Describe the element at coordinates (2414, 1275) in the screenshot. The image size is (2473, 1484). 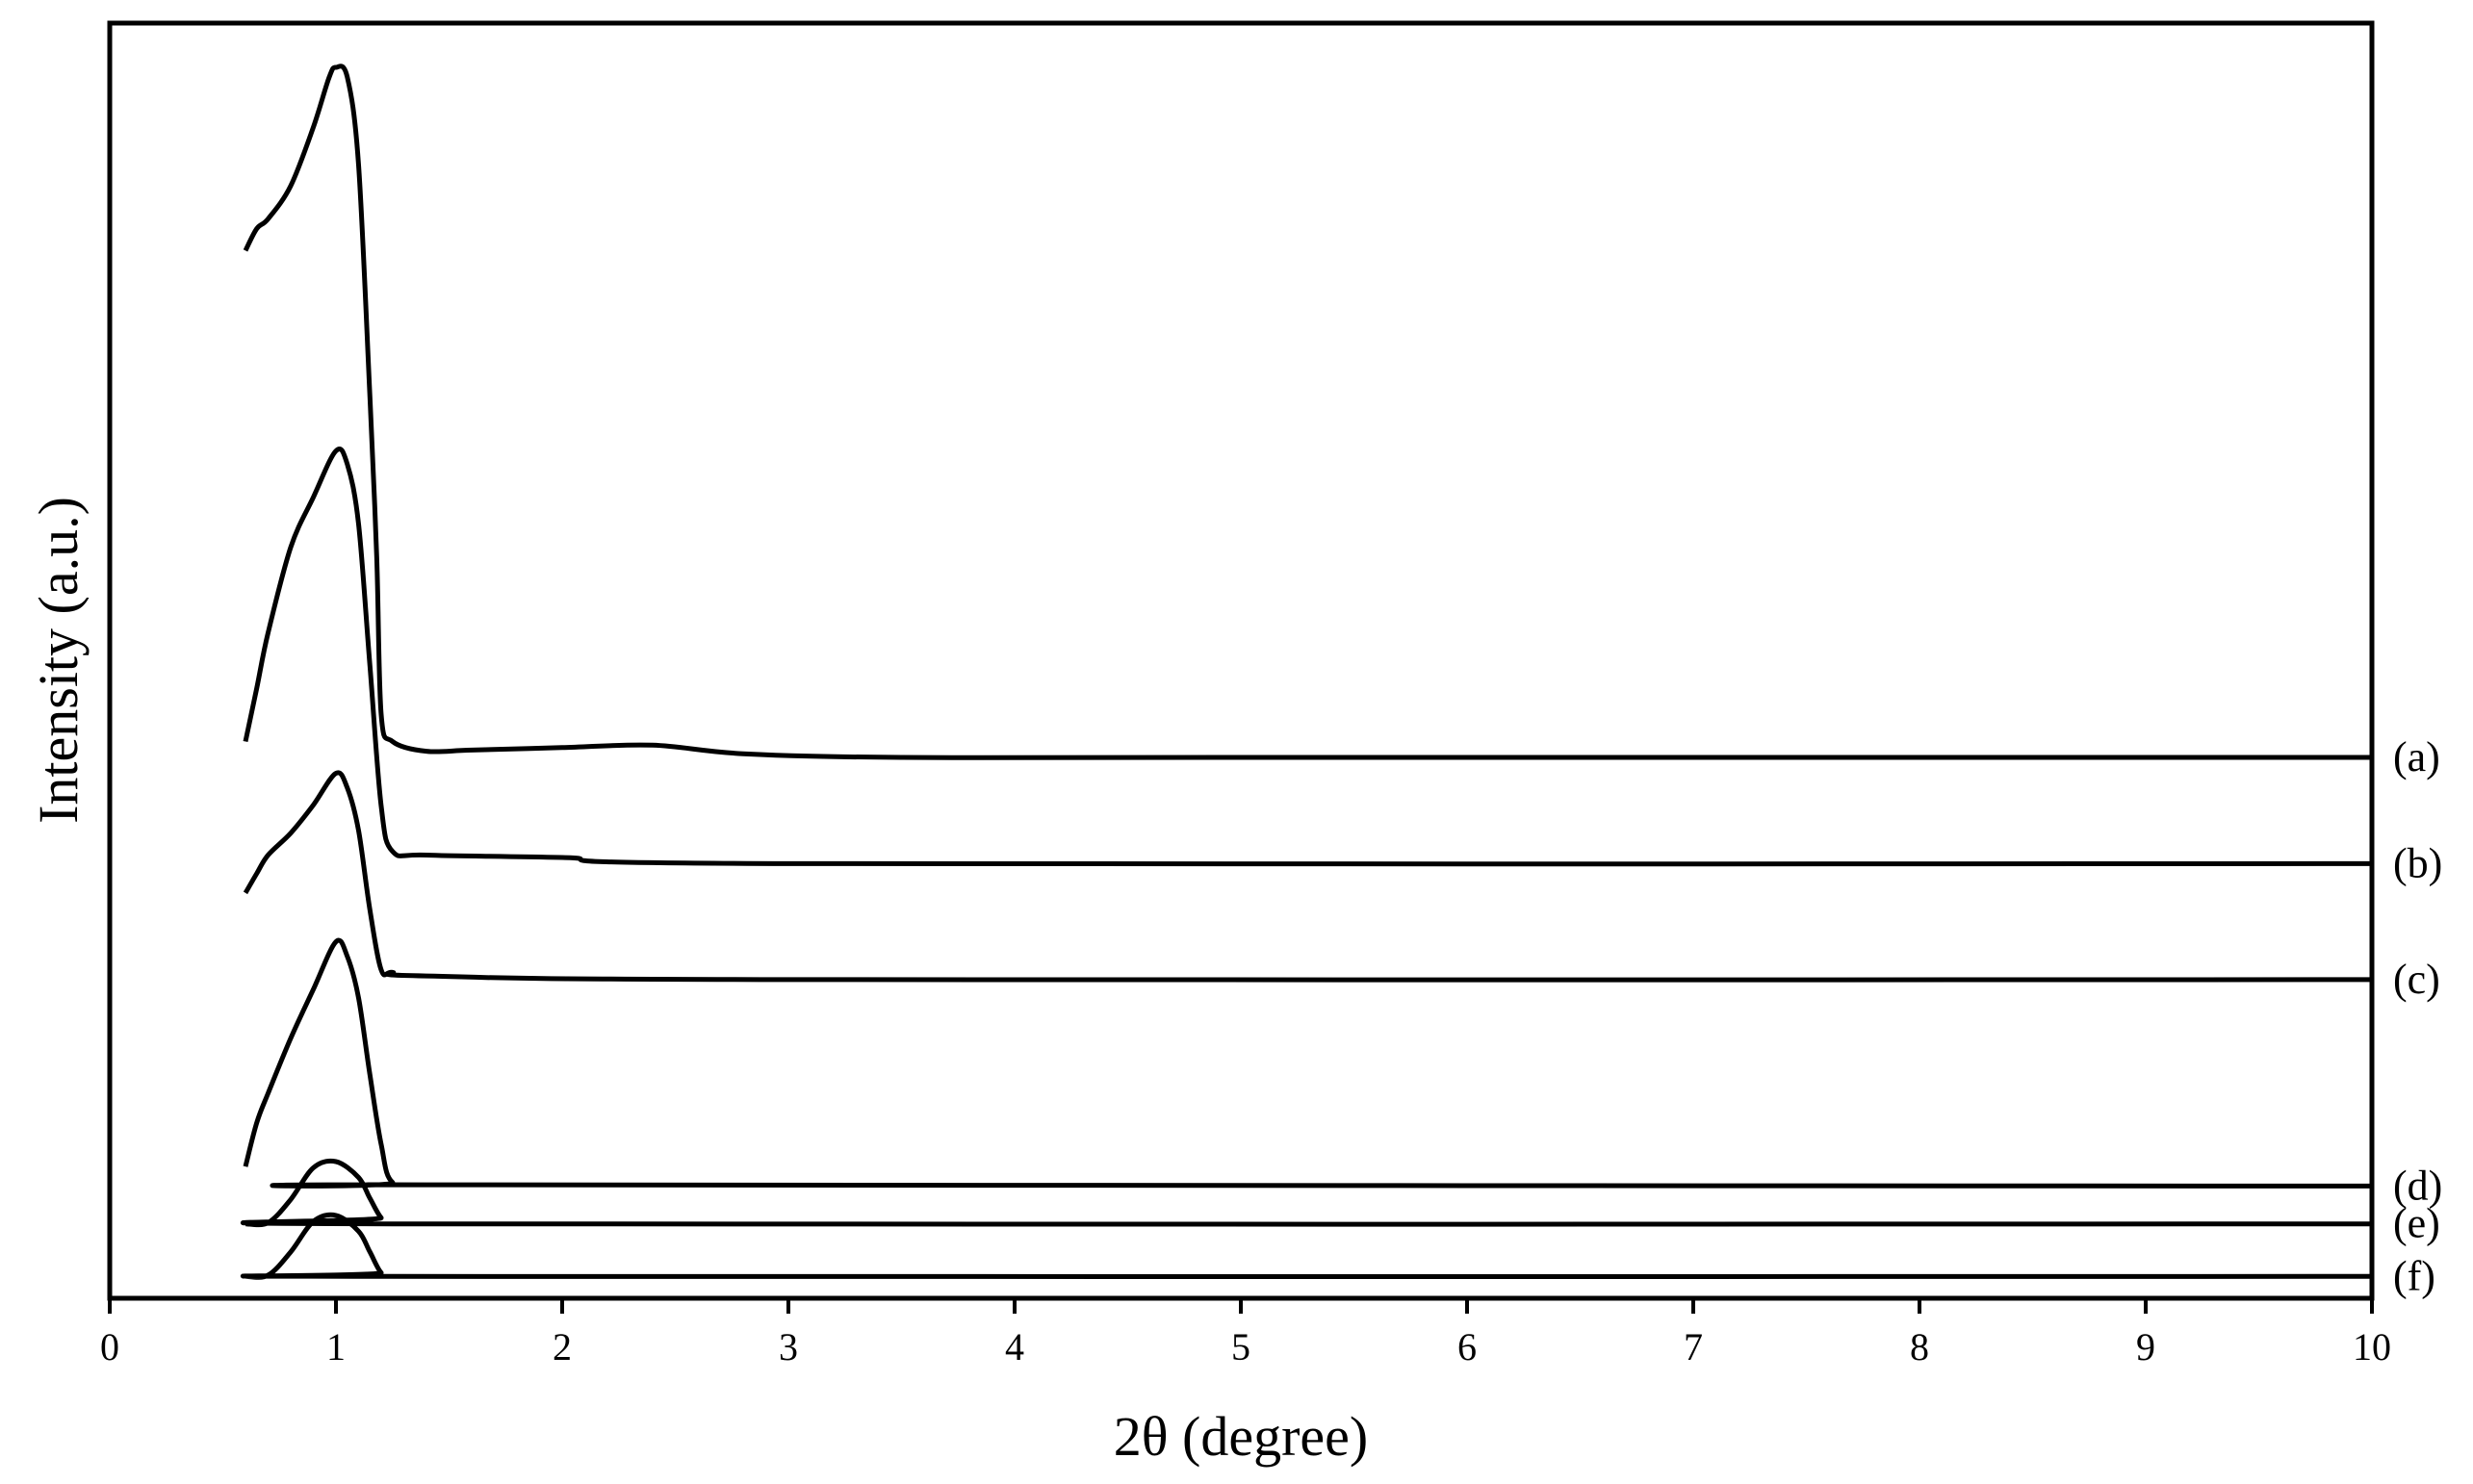
I see `series-label-f: (f)` at that location.